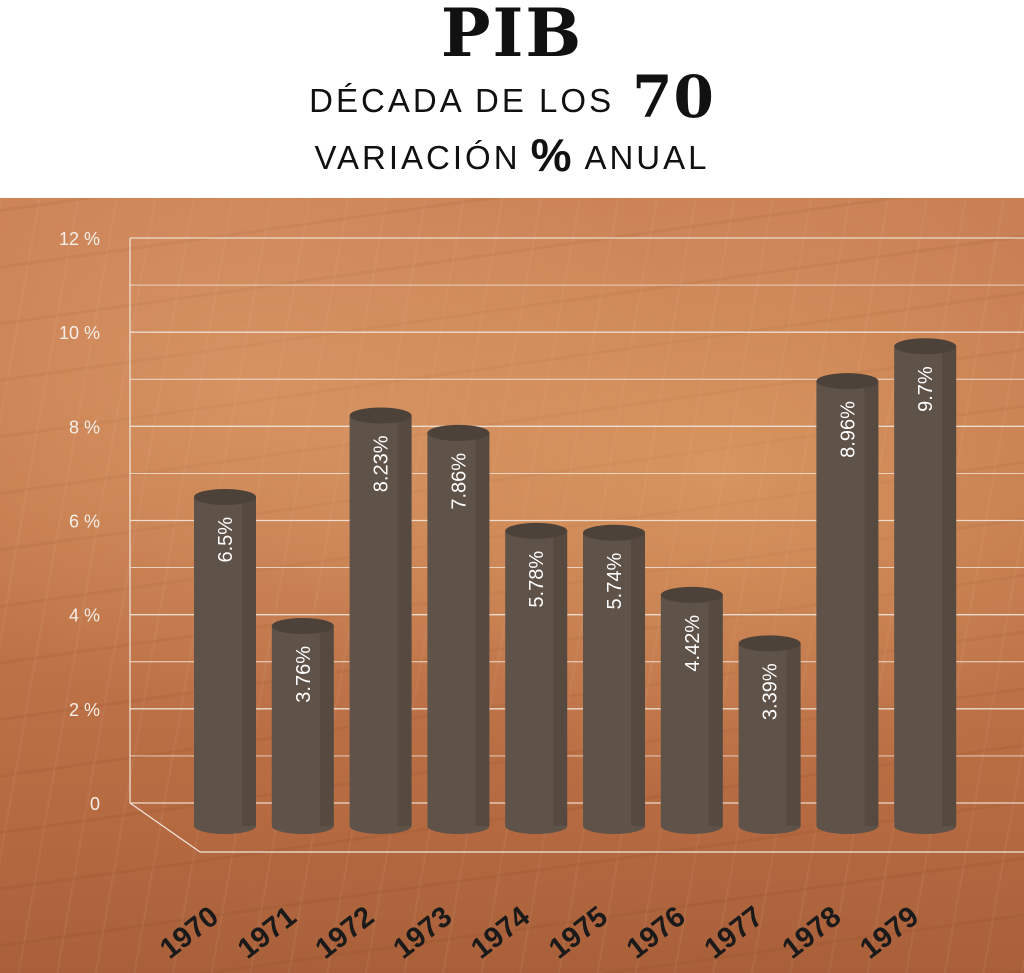 The width and height of the screenshot is (1024, 973). I want to click on y-tick-label: 4 %, so click(84, 616).